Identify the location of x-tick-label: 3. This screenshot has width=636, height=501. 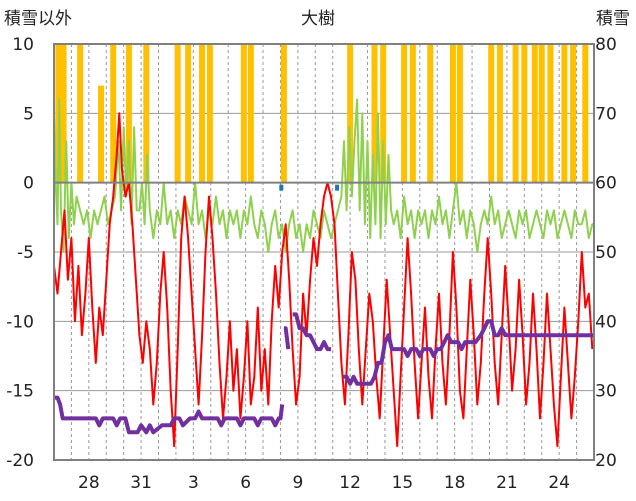
(193, 483).